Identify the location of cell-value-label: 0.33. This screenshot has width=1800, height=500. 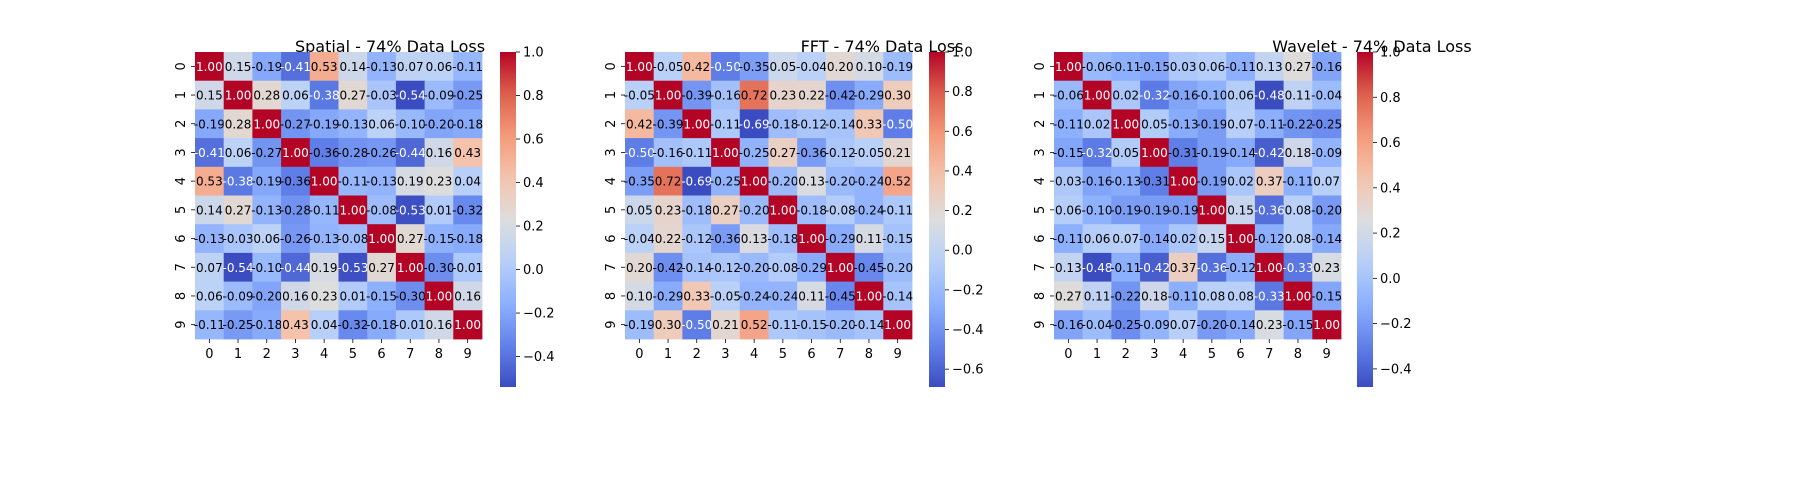
(869, 124).